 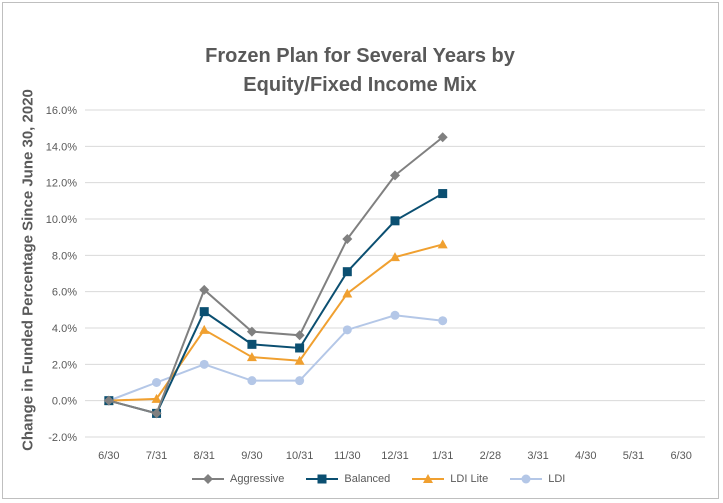 I want to click on legend-label: LDI Lite, so click(x=469, y=479).